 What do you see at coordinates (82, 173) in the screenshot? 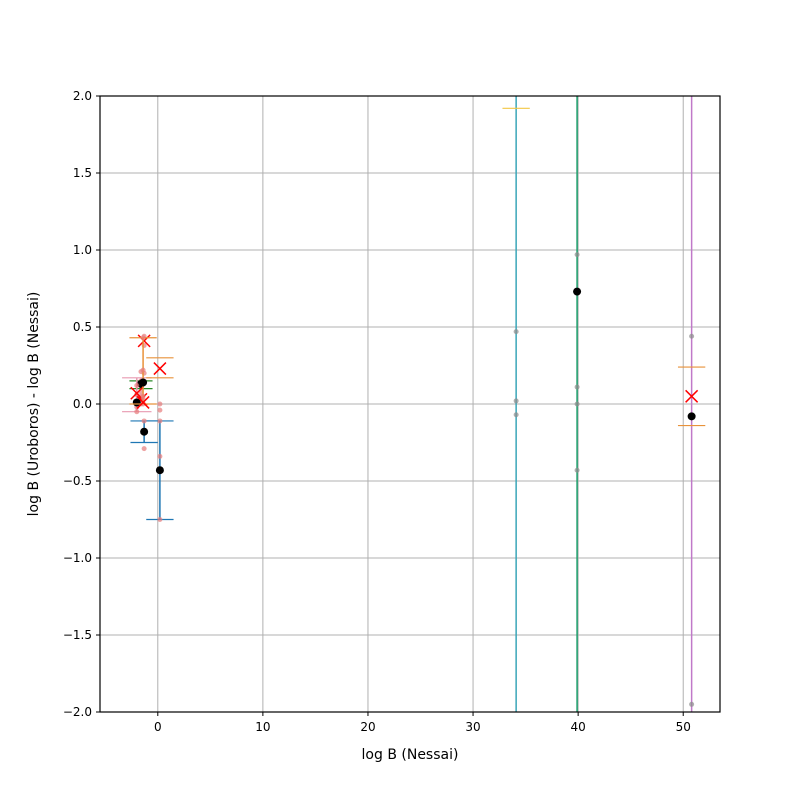
I see `y-tick-label: 1.5` at bounding box center [82, 173].